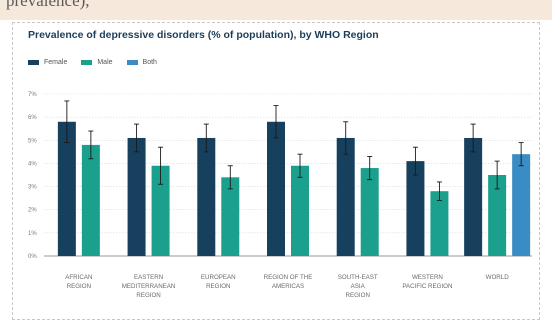  I want to click on legend-swatch-female, so click(33, 62).